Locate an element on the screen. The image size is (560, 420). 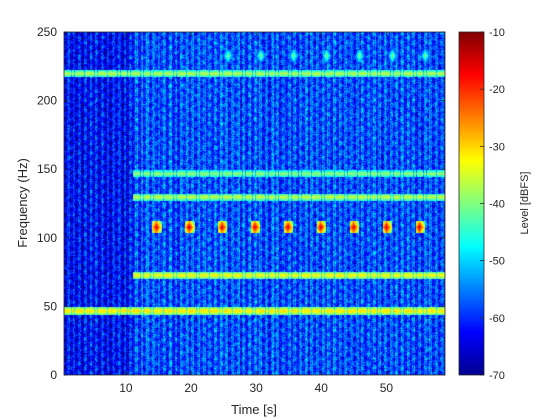
colorbar-tick-label: -20 is located at coordinates (497, 90).